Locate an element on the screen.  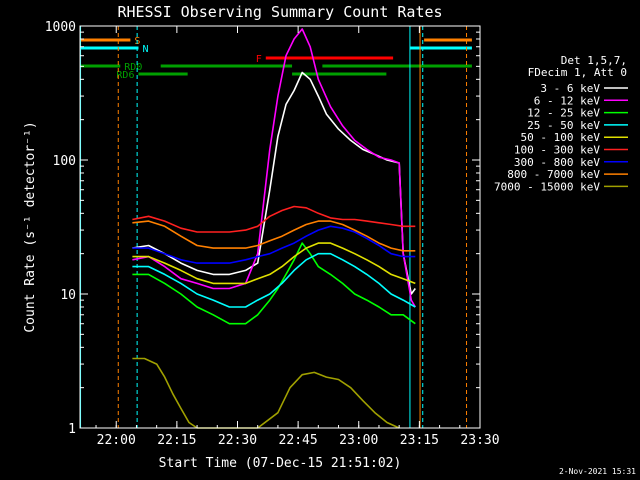
y-tick-label-1: 10 is located at coordinates (68, 295).